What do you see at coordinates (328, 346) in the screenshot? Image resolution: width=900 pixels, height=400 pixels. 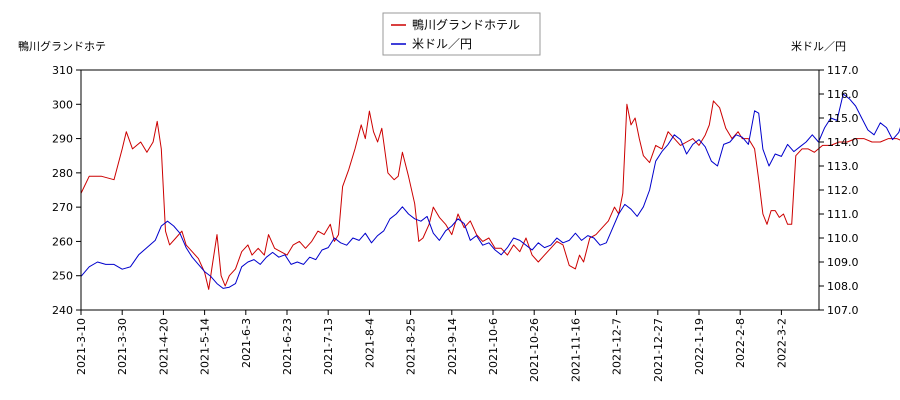 I see `x-tick-label: 2021-7-13` at bounding box center [328, 346].